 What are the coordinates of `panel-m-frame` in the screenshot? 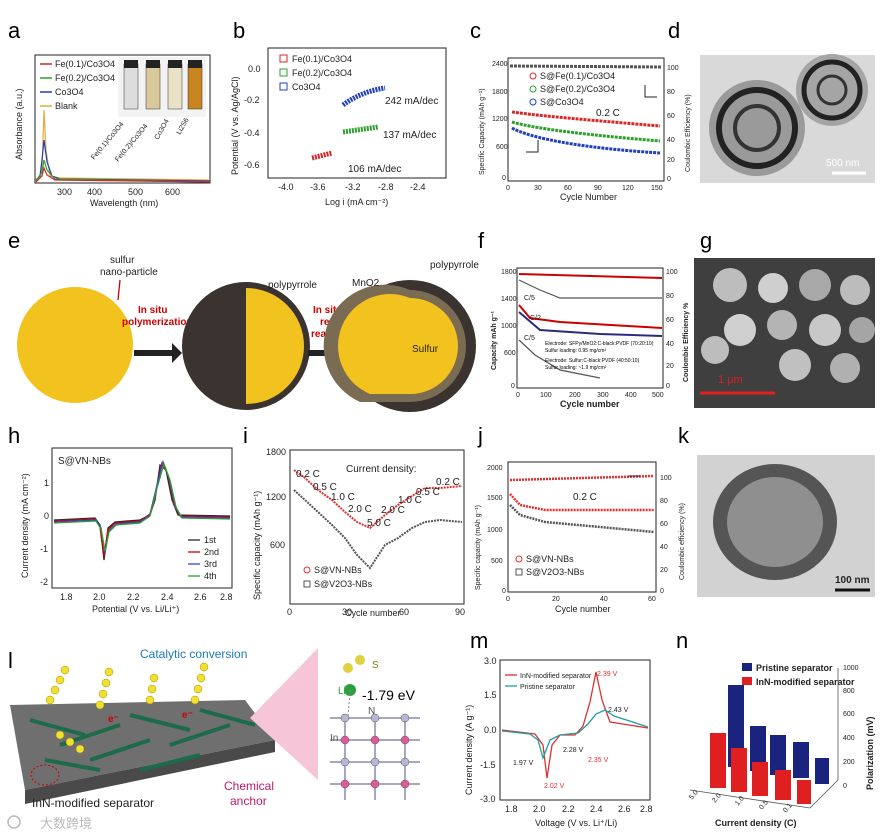 It's located at (575, 730).